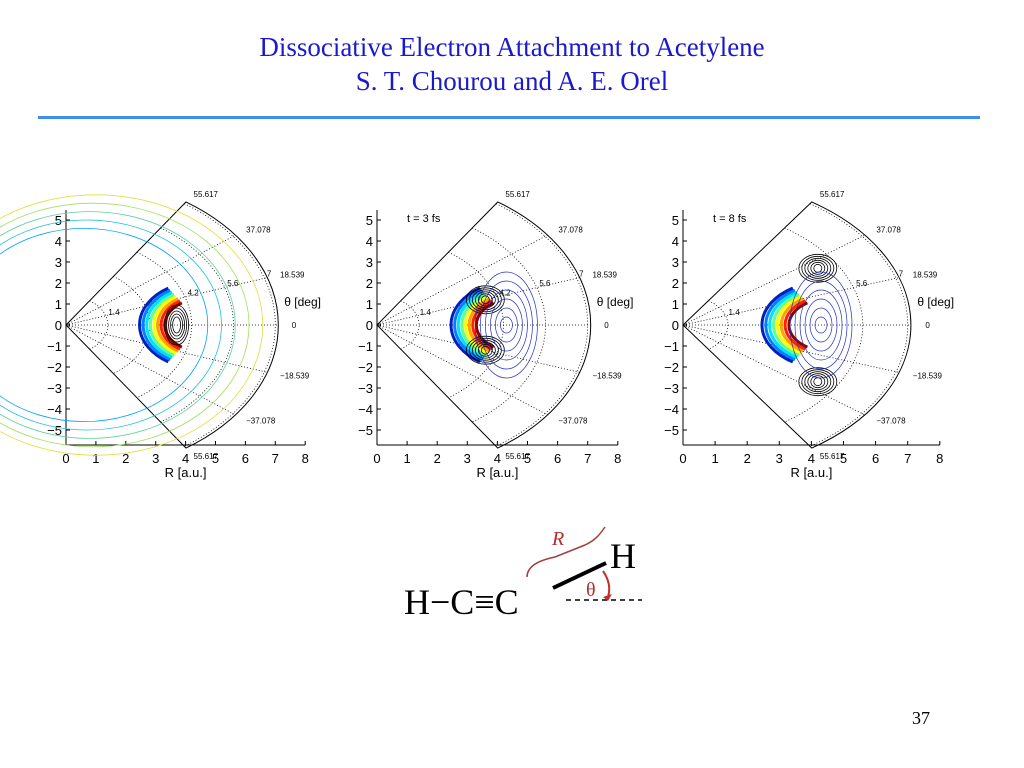 Image resolution: width=1024 pixels, height=768 pixels. What do you see at coordinates (591, 590) in the screenshot?
I see `angle-label: θ` at bounding box center [591, 590].